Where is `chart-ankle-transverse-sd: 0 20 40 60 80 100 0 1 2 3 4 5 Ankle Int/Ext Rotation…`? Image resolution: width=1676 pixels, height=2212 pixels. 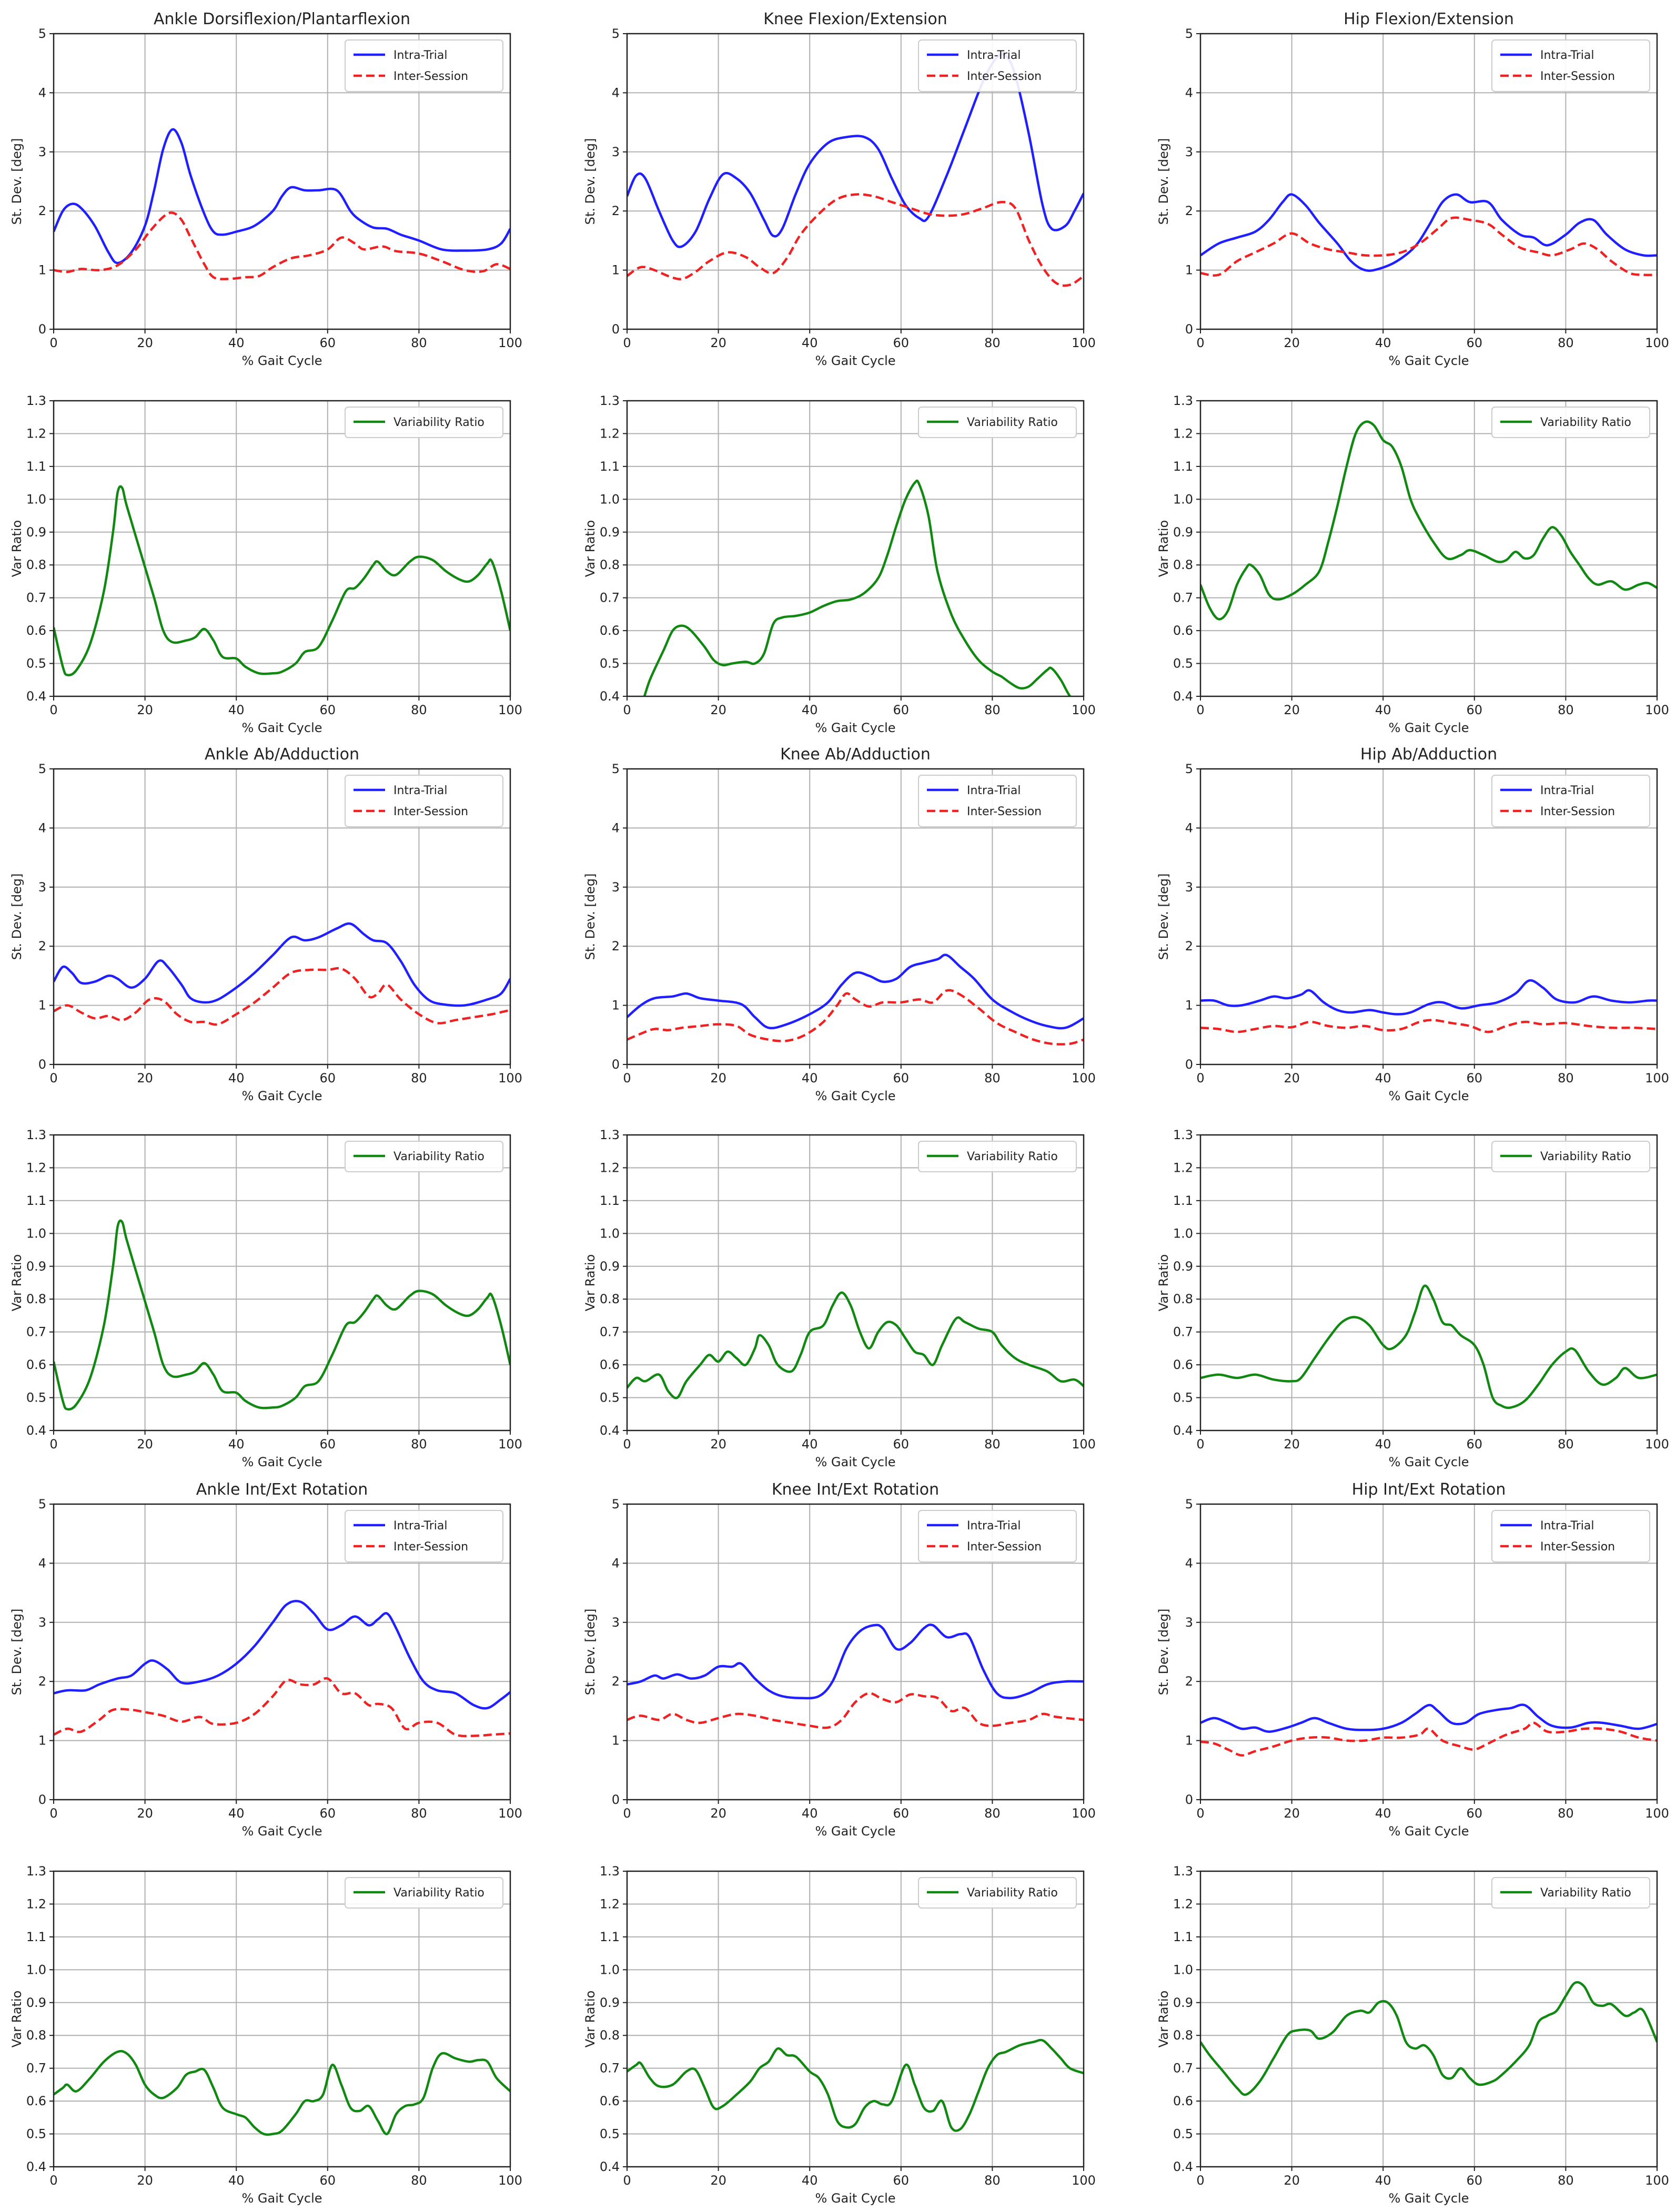 chart-ankle-transverse-sd: 0 20 40 60 80 100 0 1 2 3 4 5 Ankle Int/Ext Rotation… is located at coordinates (266, 1660).